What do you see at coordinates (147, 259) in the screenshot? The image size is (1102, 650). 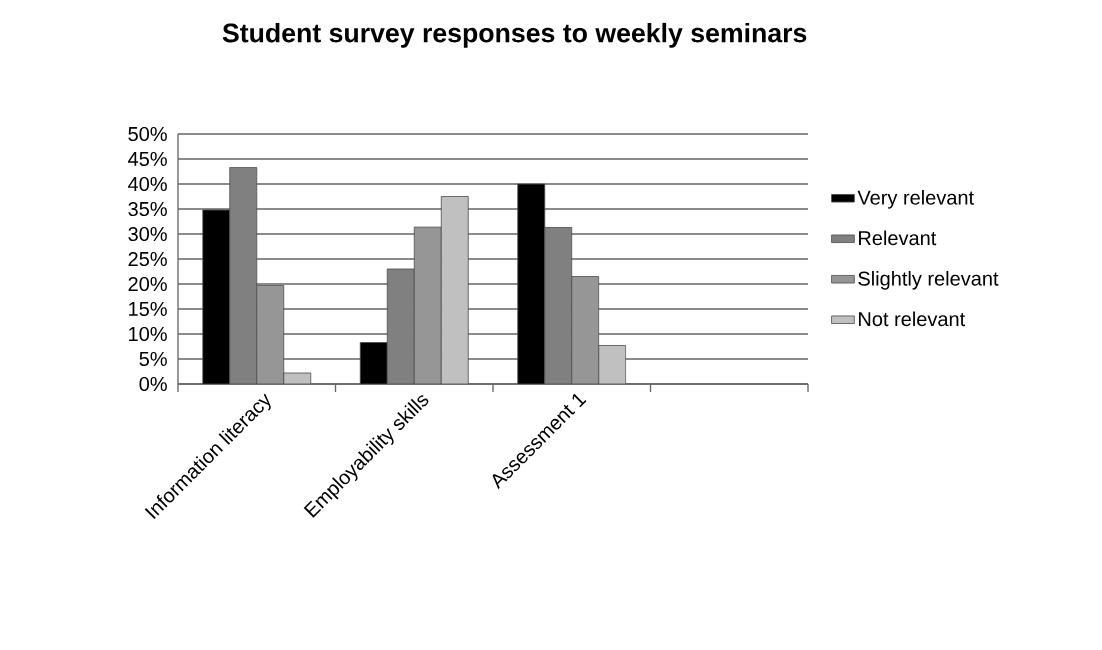 I see `y-tick-label: 25%` at bounding box center [147, 259].